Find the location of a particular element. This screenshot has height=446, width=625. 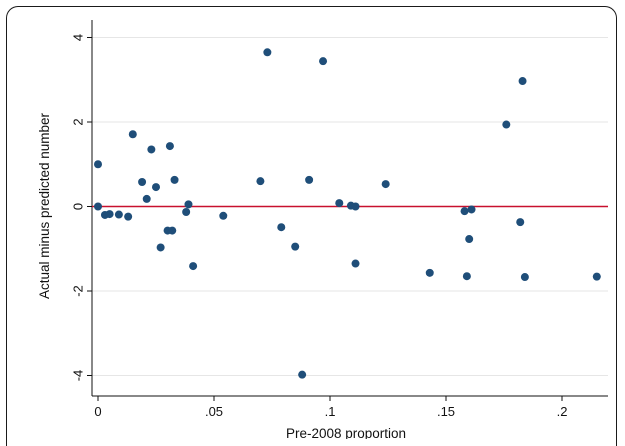

x-axis-title: Pre-2008 proportion is located at coordinates (346, 432).